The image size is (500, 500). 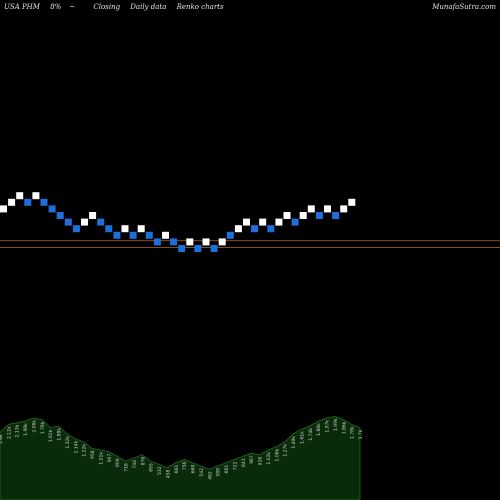 What do you see at coordinates (135, 464) in the screenshot?
I see `volume-label: 744` at bounding box center [135, 464].